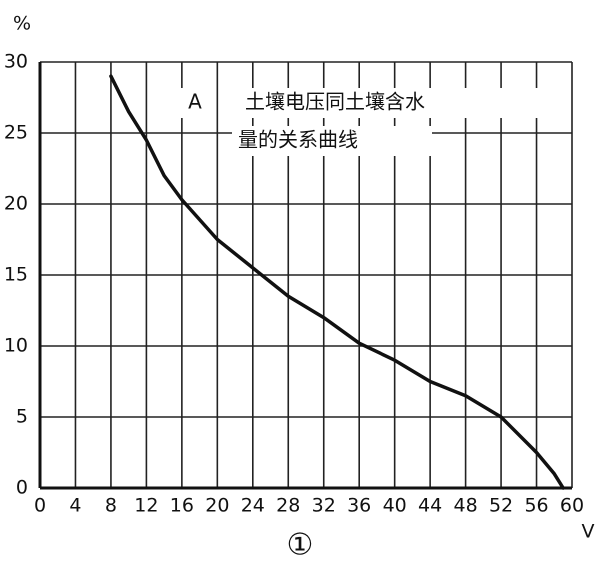 The image size is (605, 569). I want to click on x-tick-label: 44, so click(430, 506).